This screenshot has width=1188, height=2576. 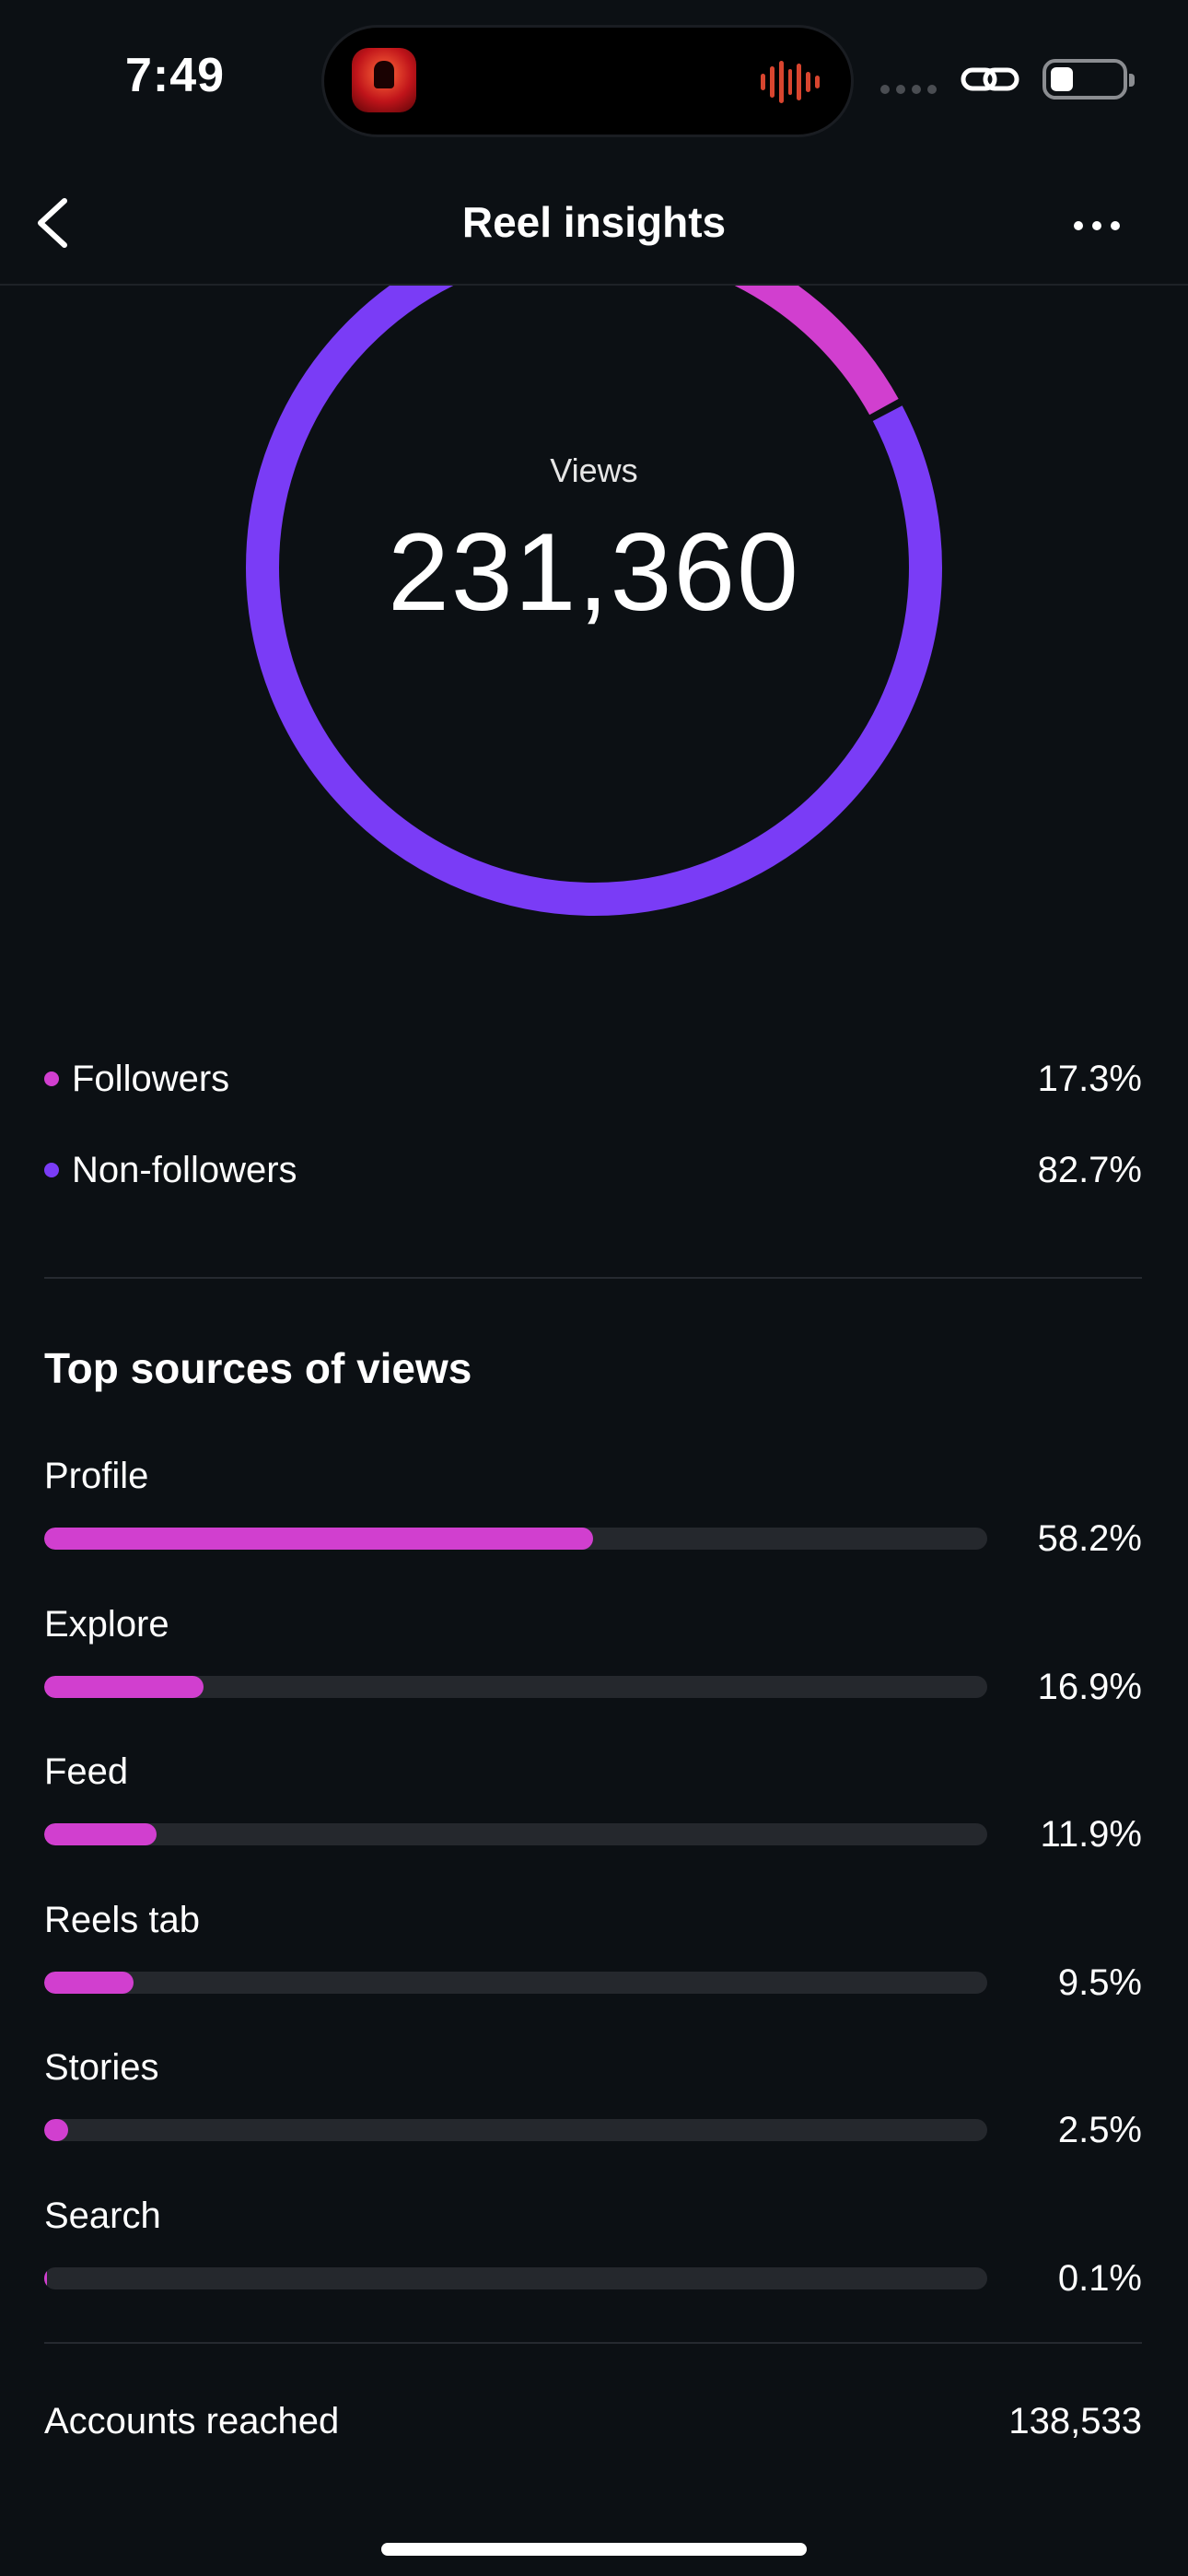 I want to click on accounts-reached-label: Accounts reached, so click(x=192, y=2421).